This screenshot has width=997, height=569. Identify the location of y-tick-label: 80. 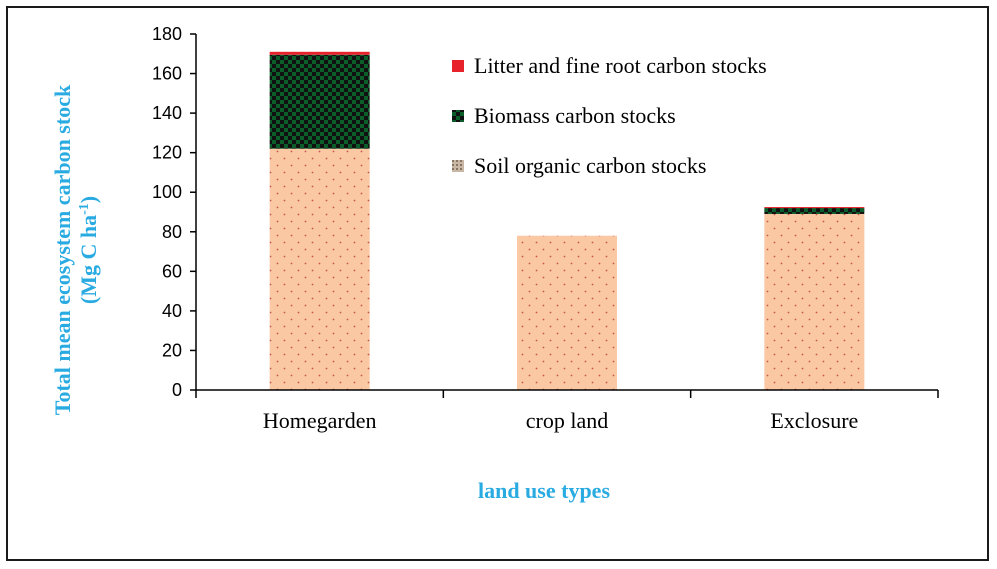
(172, 232).